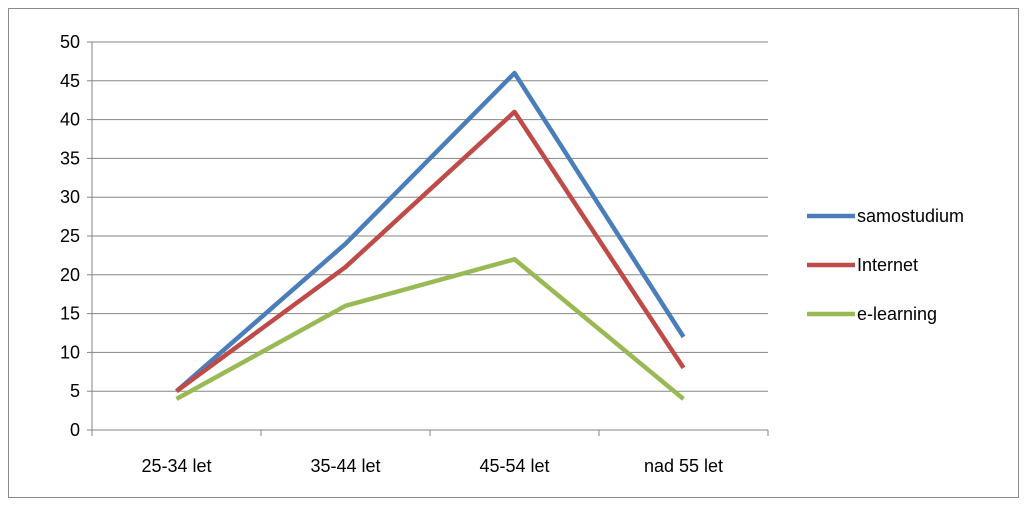 The height and width of the screenshot is (506, 1027). Describe the element at coordinates (70, 197) in the screenshot. I see `y-tick-label: 30` at that location.